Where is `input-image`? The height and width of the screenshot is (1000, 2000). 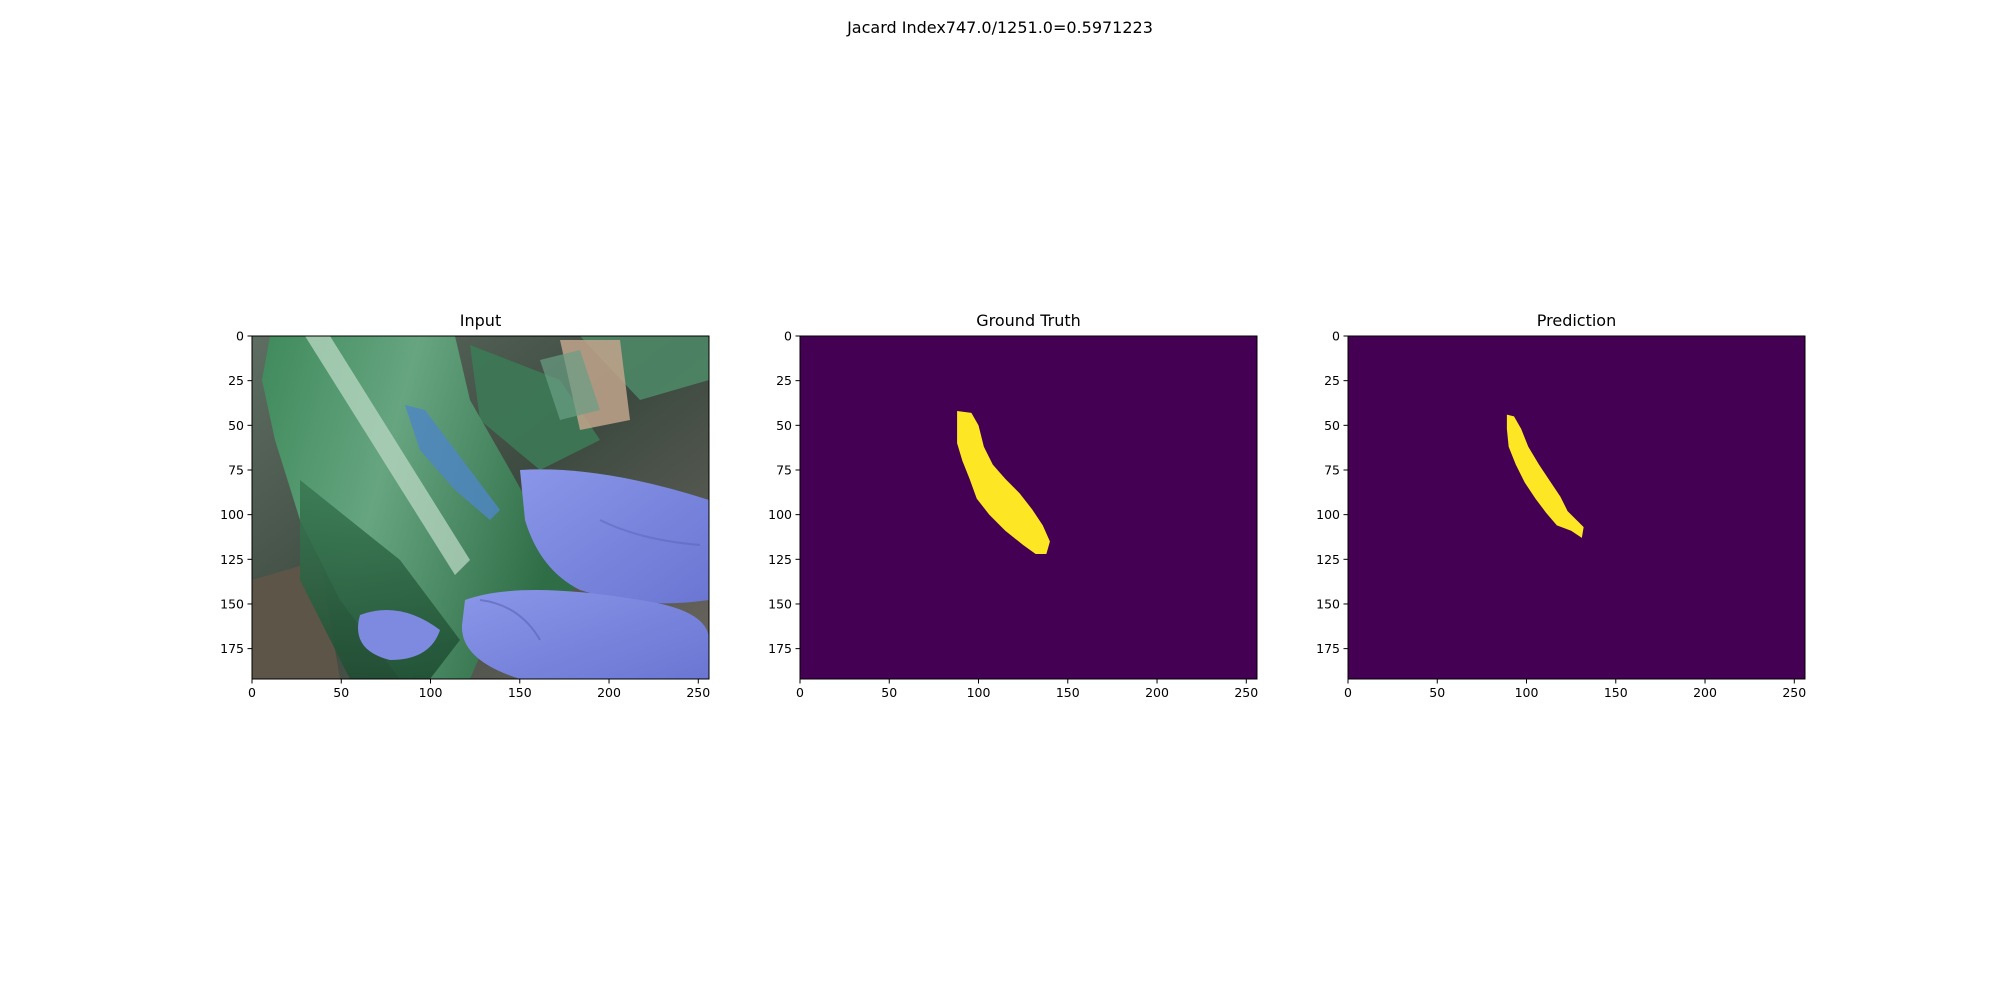 input-image is located at coordinates (480, 507).